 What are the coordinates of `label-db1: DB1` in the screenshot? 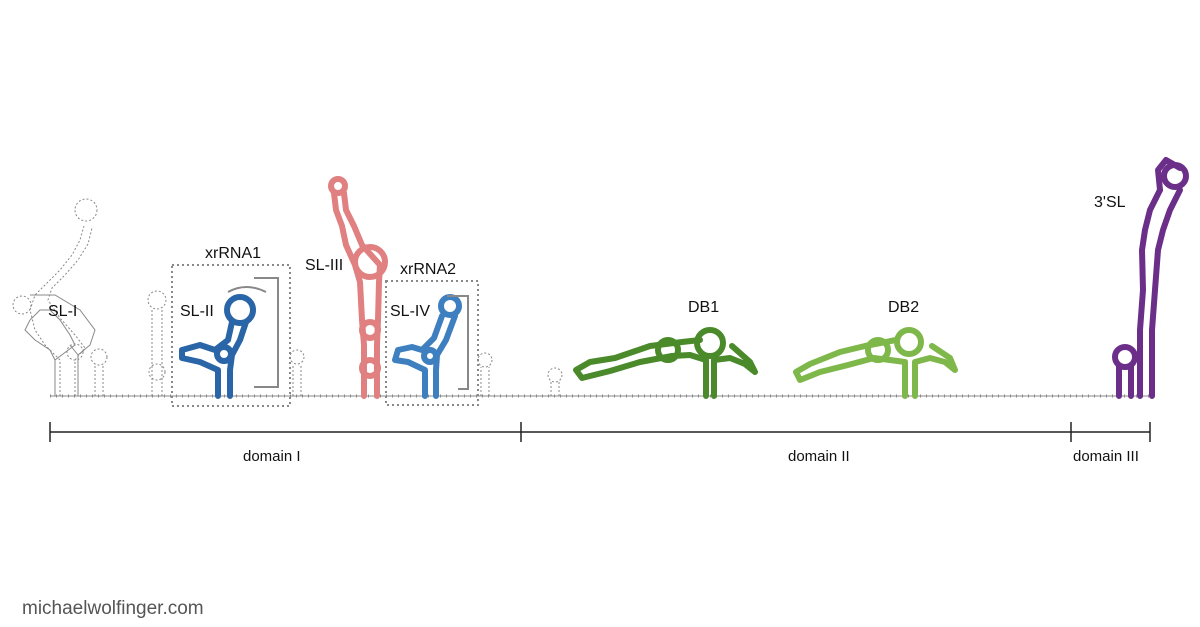 It's located at (703, 307).